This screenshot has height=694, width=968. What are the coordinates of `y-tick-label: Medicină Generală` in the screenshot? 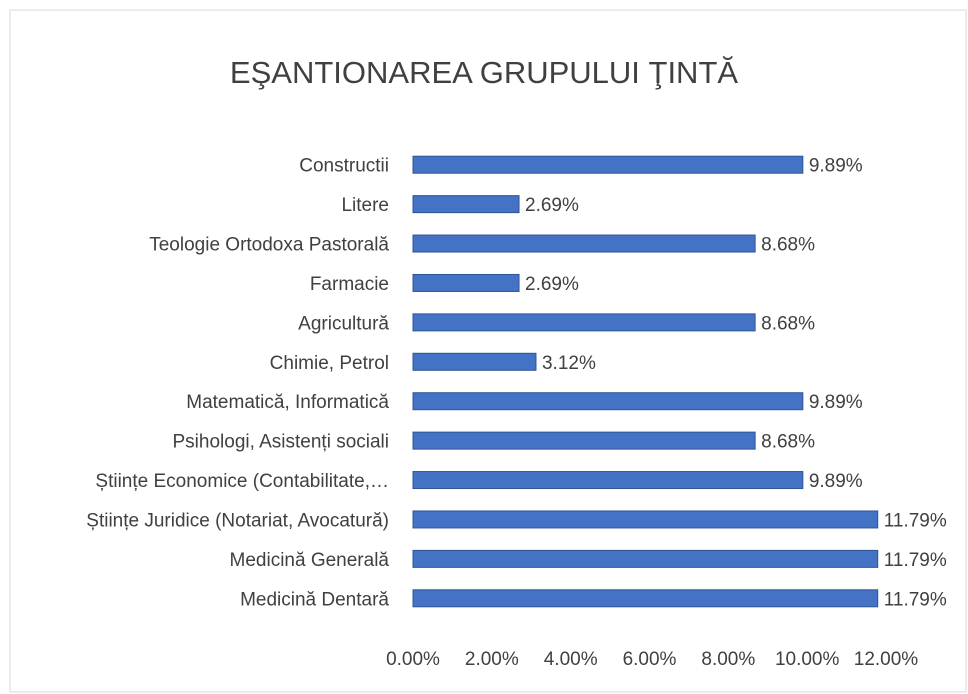 It's located at (310, 560).